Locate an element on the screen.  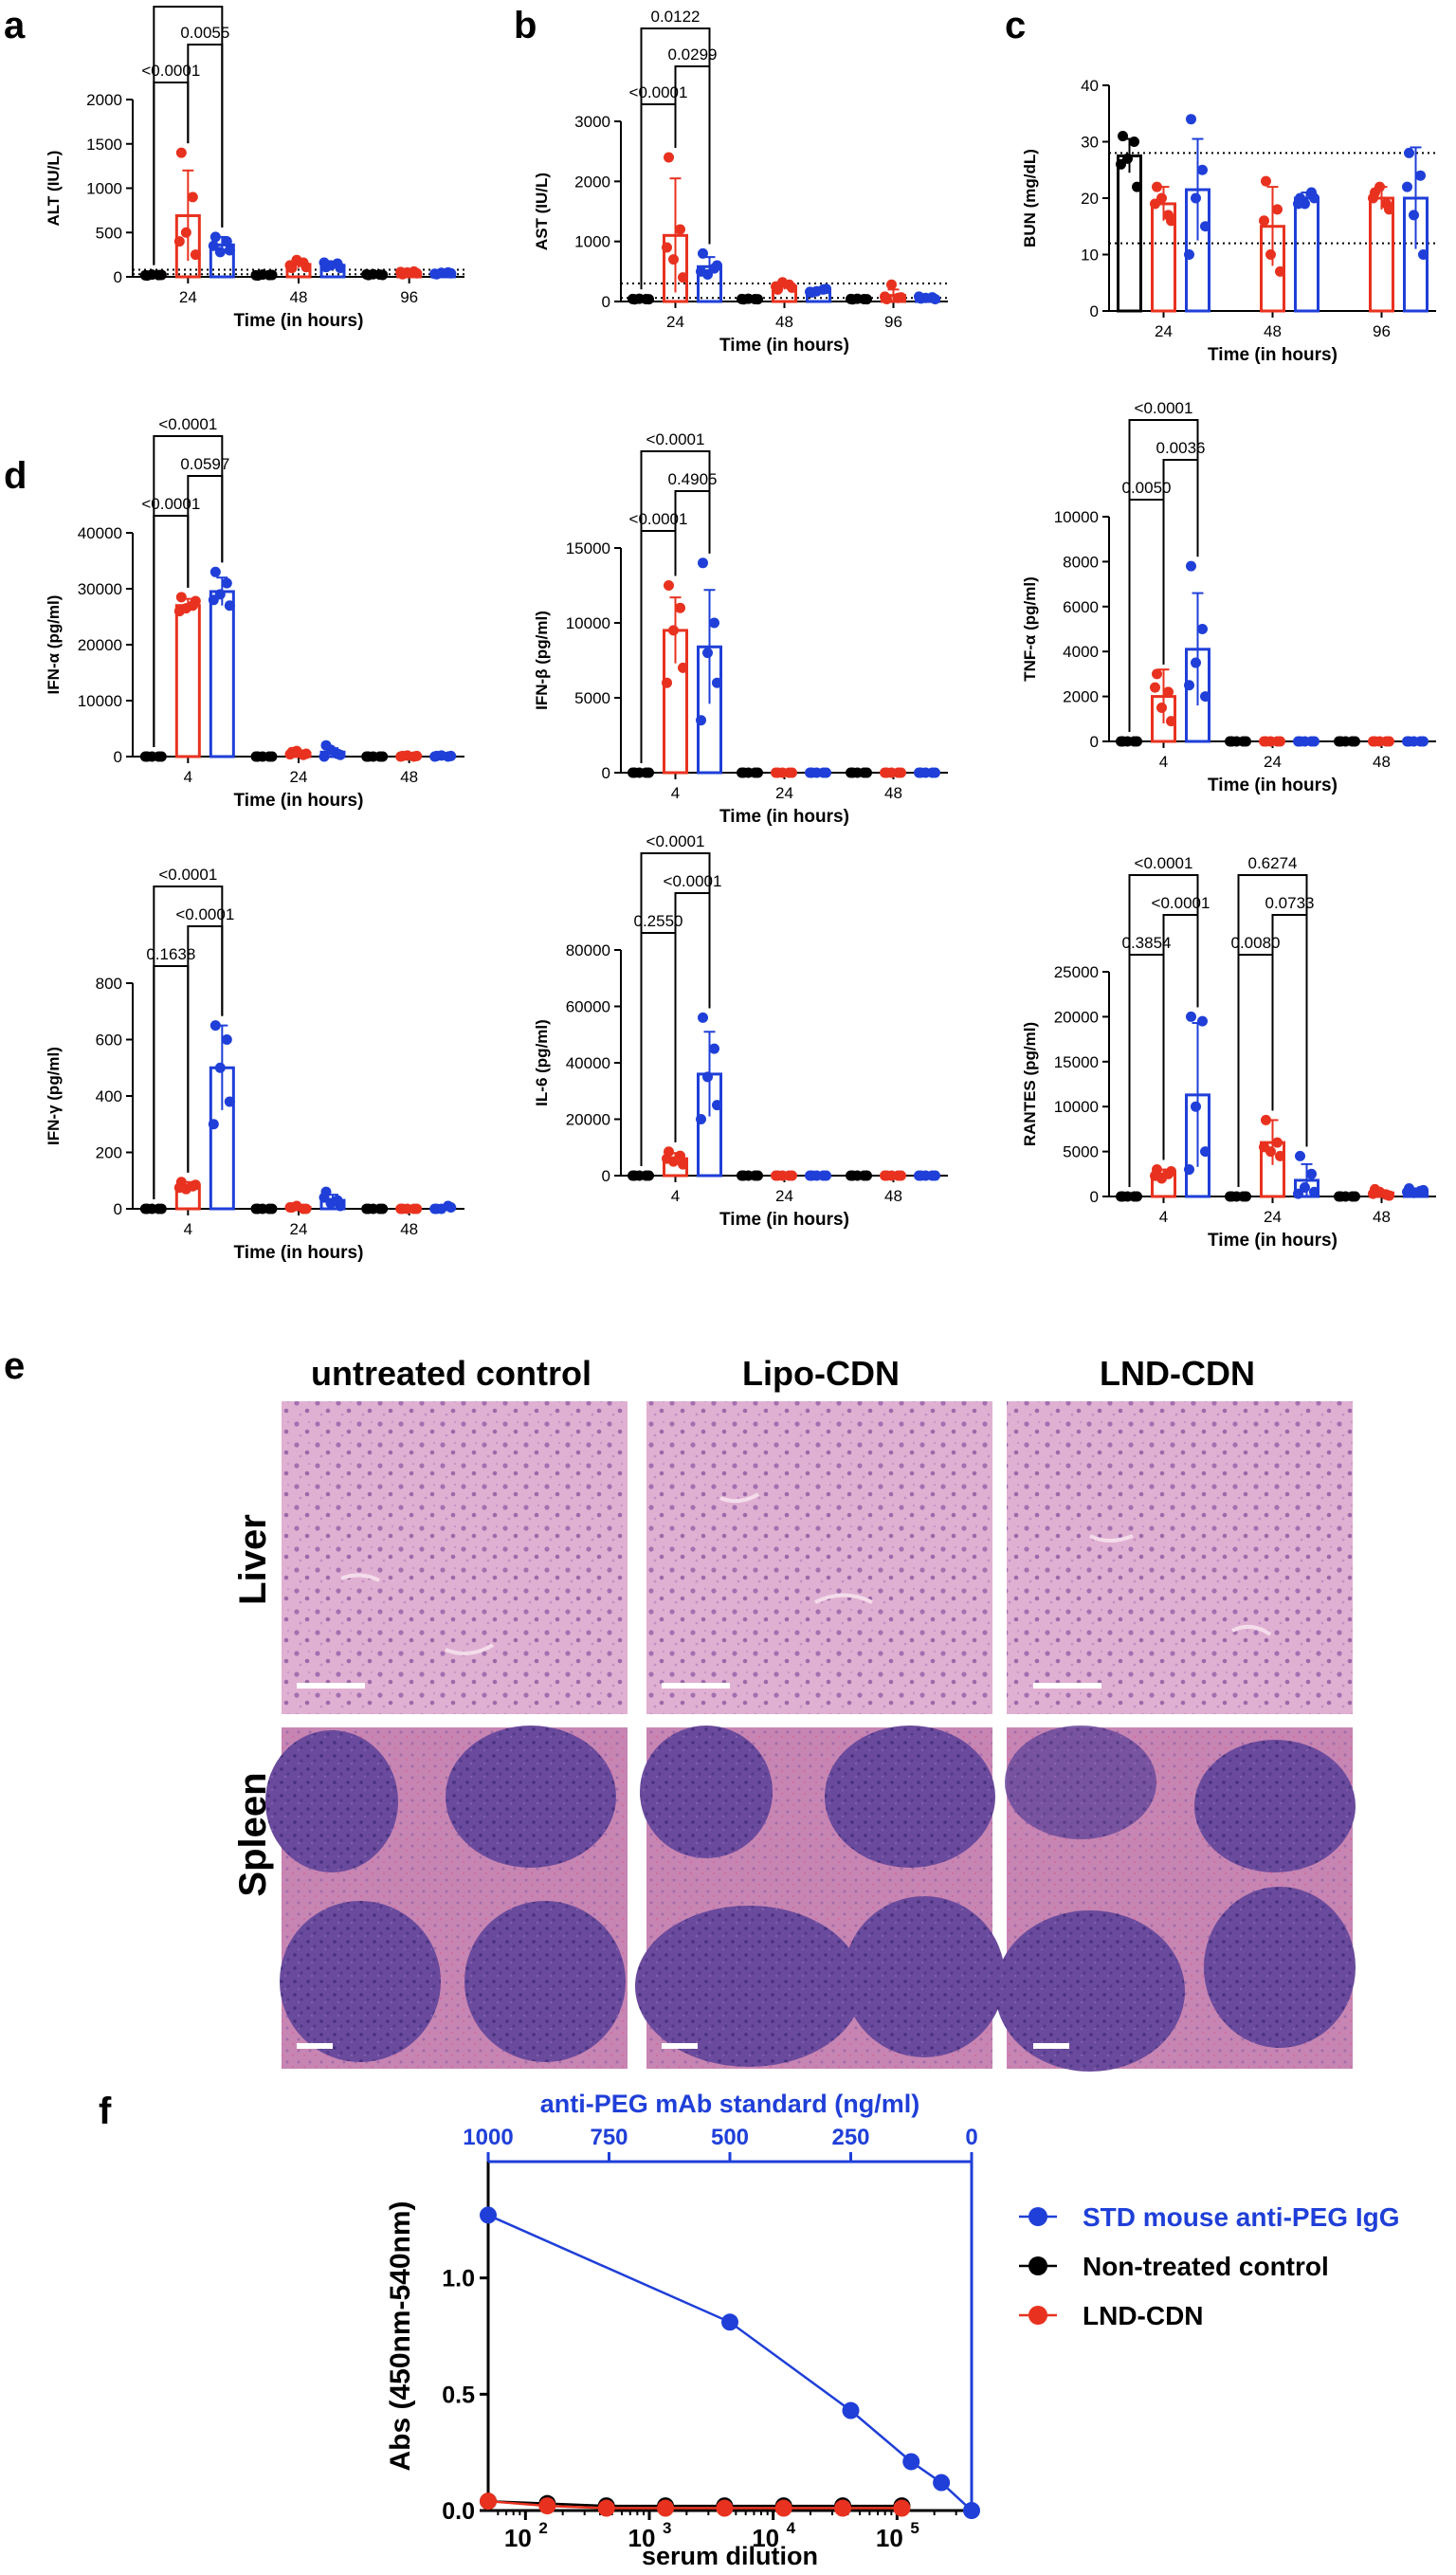
x-tick-exponent: 3 is located at coordinates (667, 2528).